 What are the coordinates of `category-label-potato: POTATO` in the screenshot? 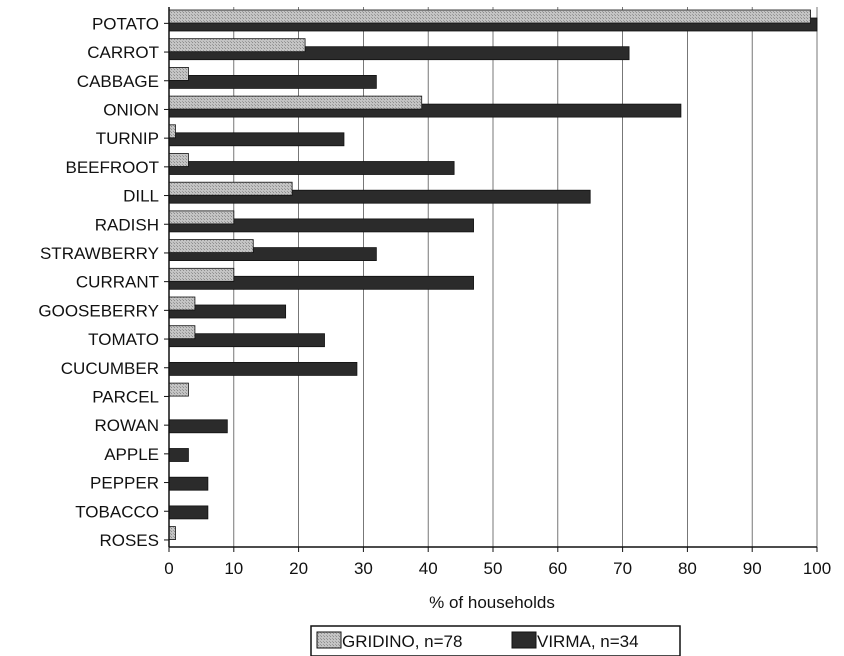 It's located at (125, 23).